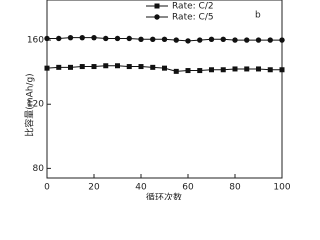 The height and width of the screenshot is (240, 320). What do you see at coordinates (47, 188) in the screenshot?
I see `x-tick-label: 0` at bounding box center [47, 188].